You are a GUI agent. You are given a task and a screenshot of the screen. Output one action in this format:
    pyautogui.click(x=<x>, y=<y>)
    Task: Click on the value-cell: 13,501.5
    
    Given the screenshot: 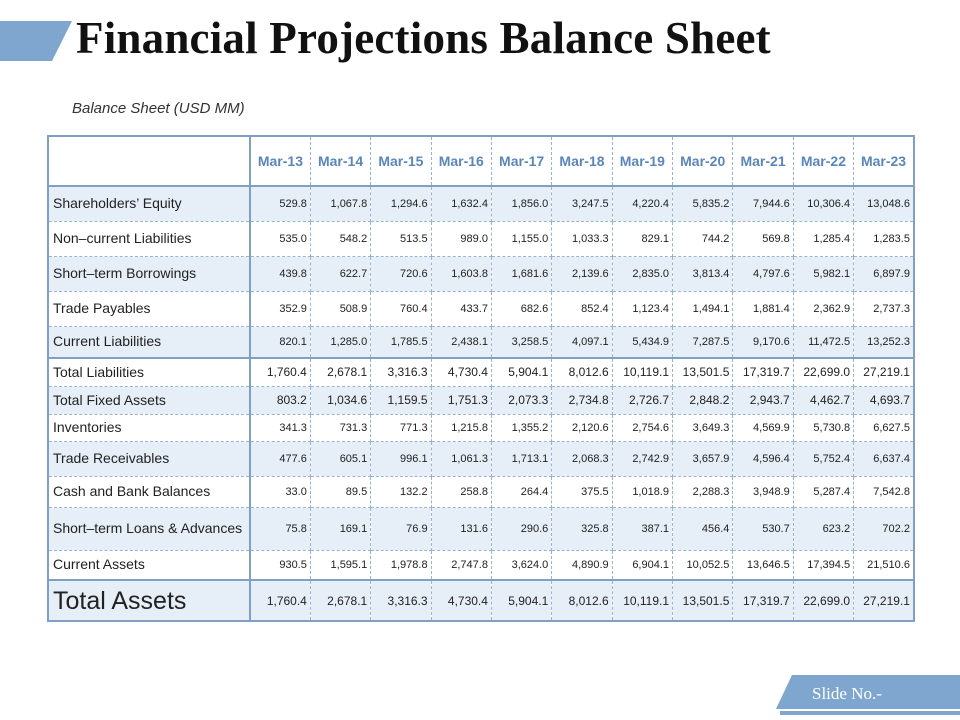 What is the action you would take?
    pyautogui.click(x=703, y=372)
    